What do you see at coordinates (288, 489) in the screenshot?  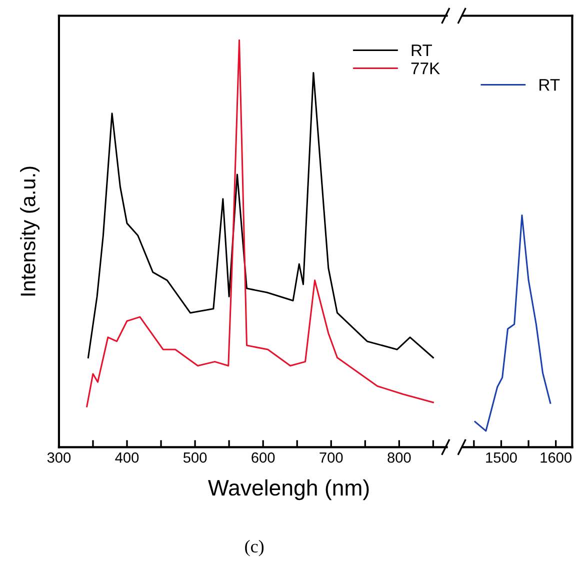 I see `x-axis-title: Wavelengh (nm)` at bounding box center [288, 489].